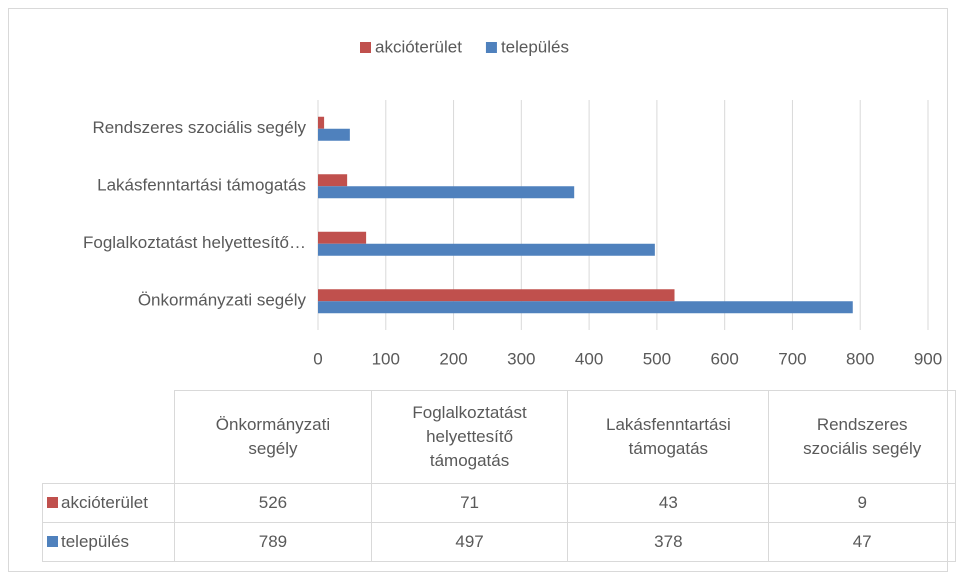  I want to click on row-label: akcióterület, so click(108, 503).